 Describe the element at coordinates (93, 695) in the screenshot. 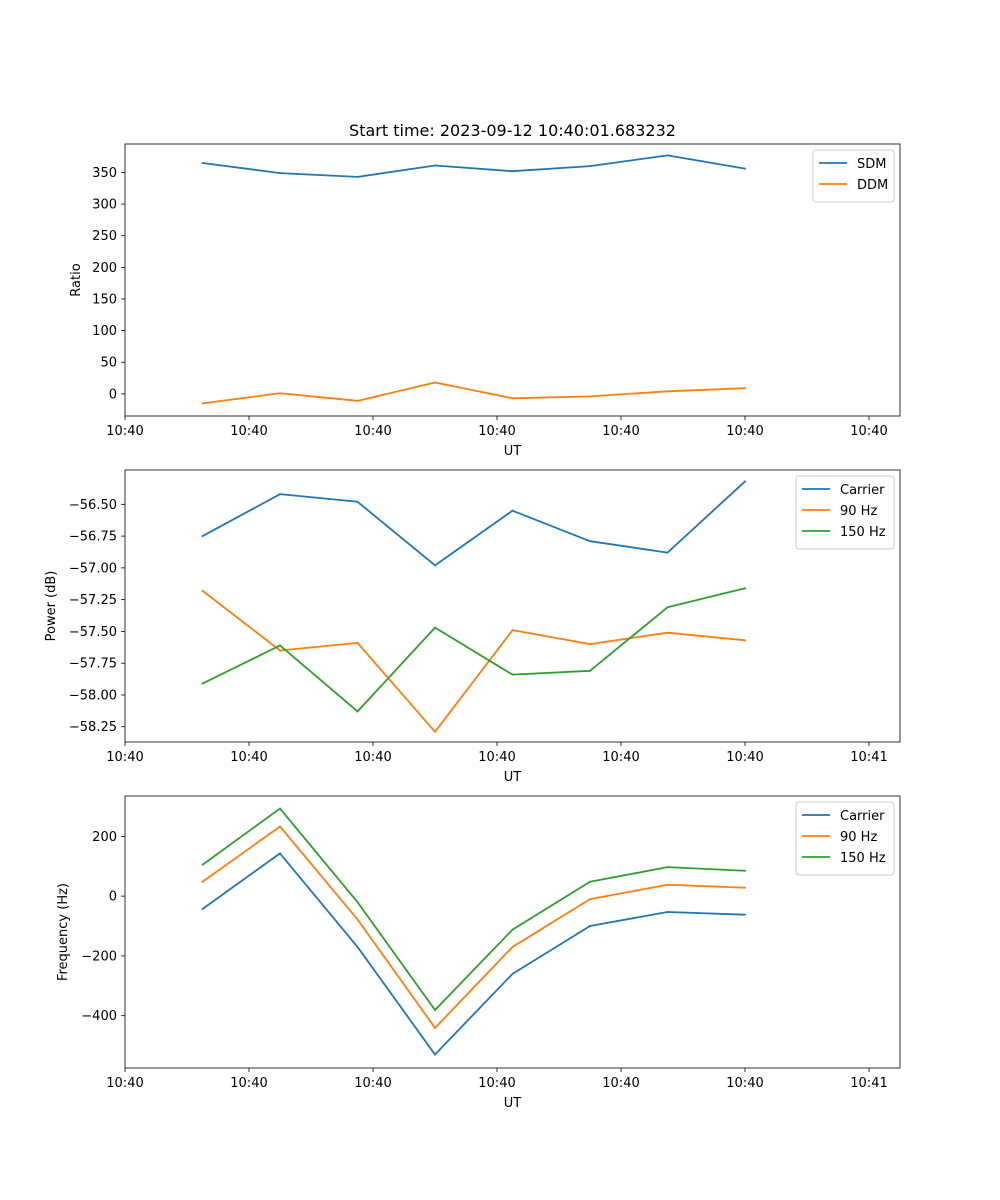

I see `y-tick-label: −58.00` at that location.